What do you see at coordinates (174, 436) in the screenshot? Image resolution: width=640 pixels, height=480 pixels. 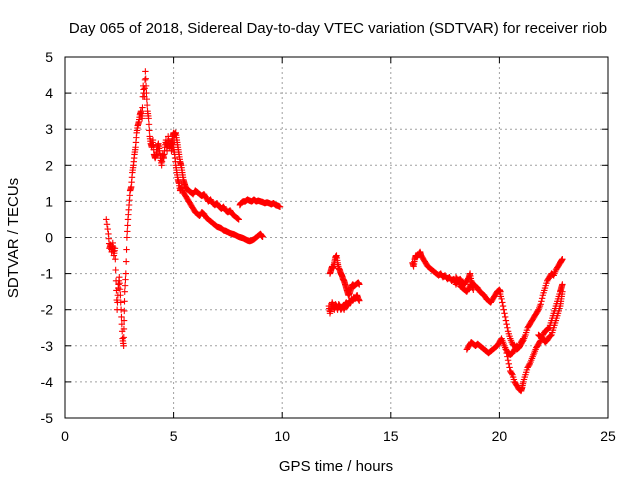 I see `x-tick-label: 5` at bounding box center [174, 436].